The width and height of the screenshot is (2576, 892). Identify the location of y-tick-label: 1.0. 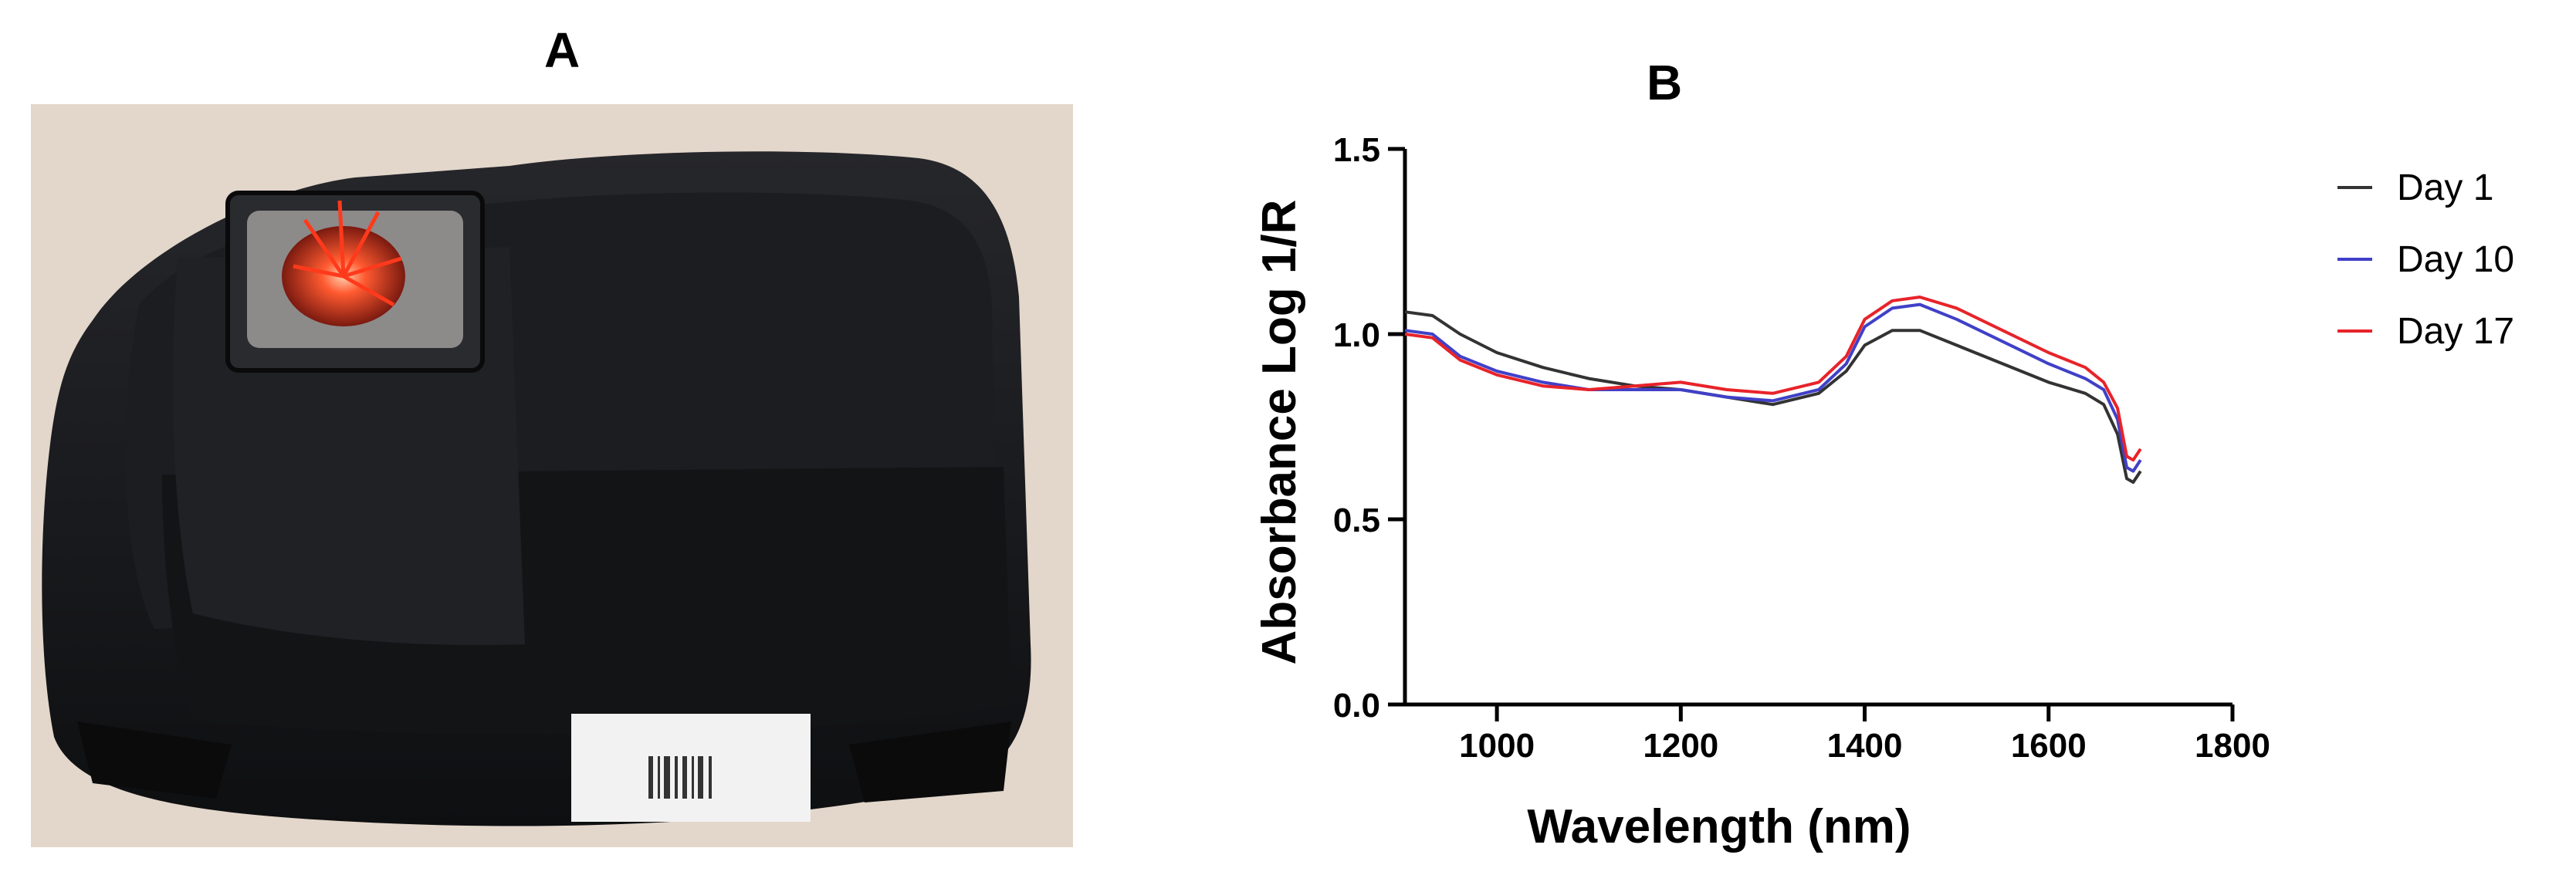
(1356, 335).